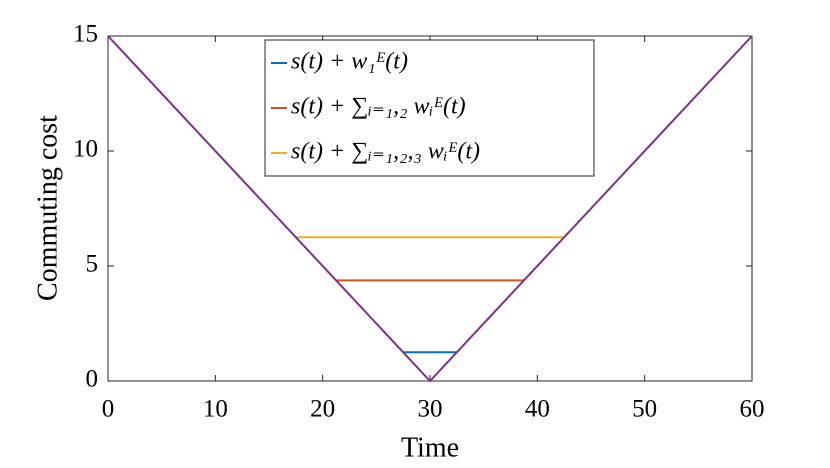 This screenshot has width=830, height=468. I want to click on x-tick-label: 0, so click(108, 409).